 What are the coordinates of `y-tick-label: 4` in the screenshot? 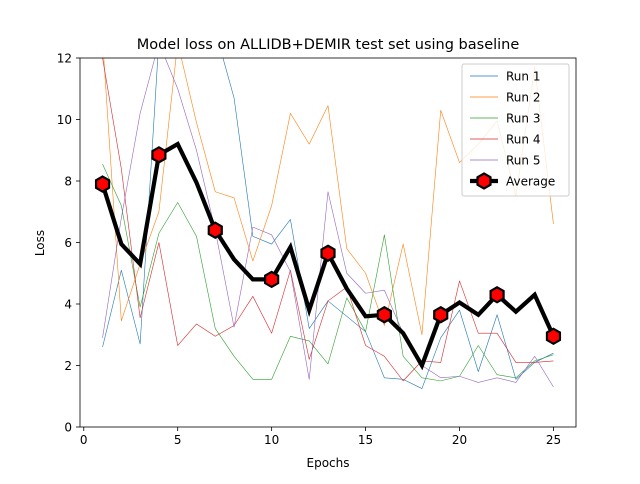 It's located at (68, 304).